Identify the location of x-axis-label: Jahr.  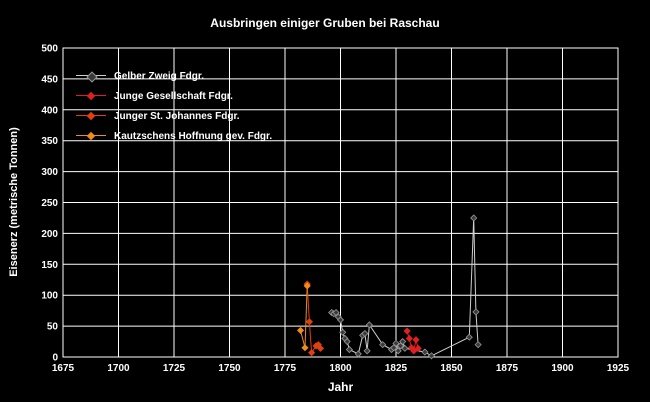
(340, 387).